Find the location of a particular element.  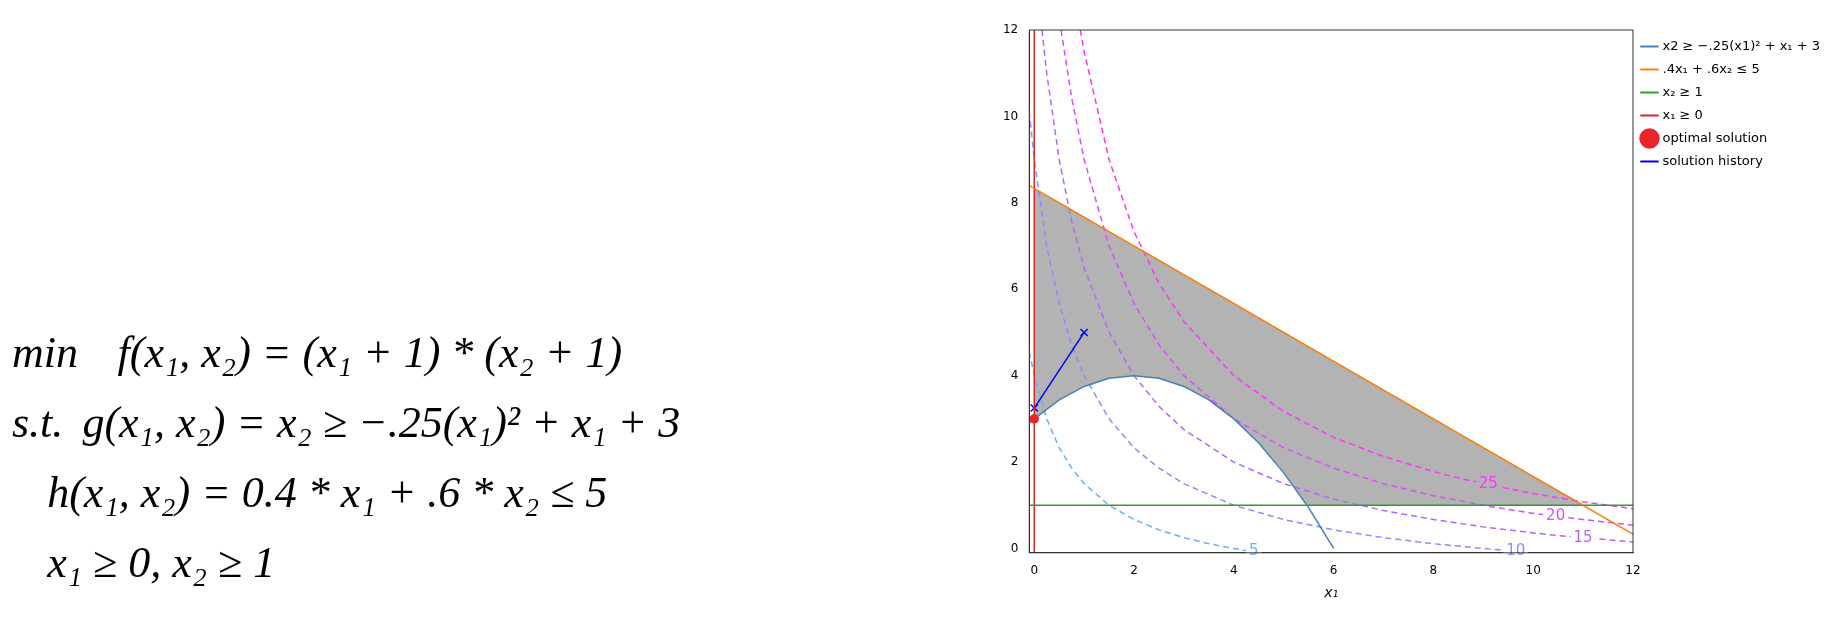

x-tick-label: 6 is located at coordinates (1333, 570).